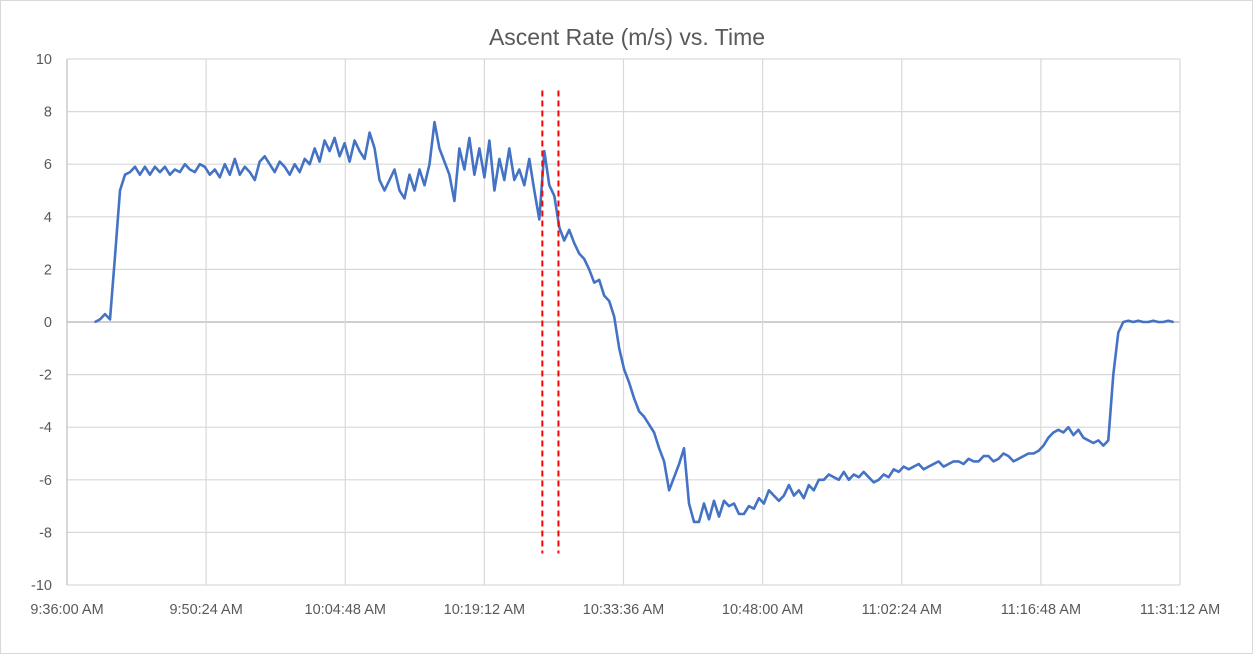  Describe the element at coordinates (48, 323) in the screenshot. I see `y-tick-label: 0` at that location.